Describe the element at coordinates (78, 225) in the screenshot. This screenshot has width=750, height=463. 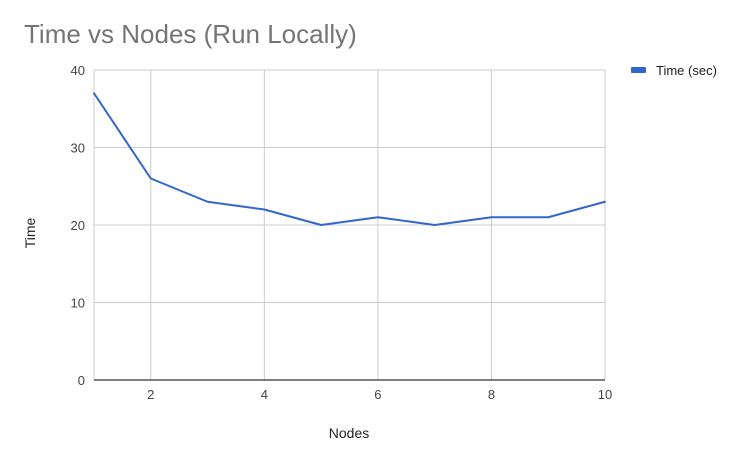
I see `y-tick-label: 20` at that location.